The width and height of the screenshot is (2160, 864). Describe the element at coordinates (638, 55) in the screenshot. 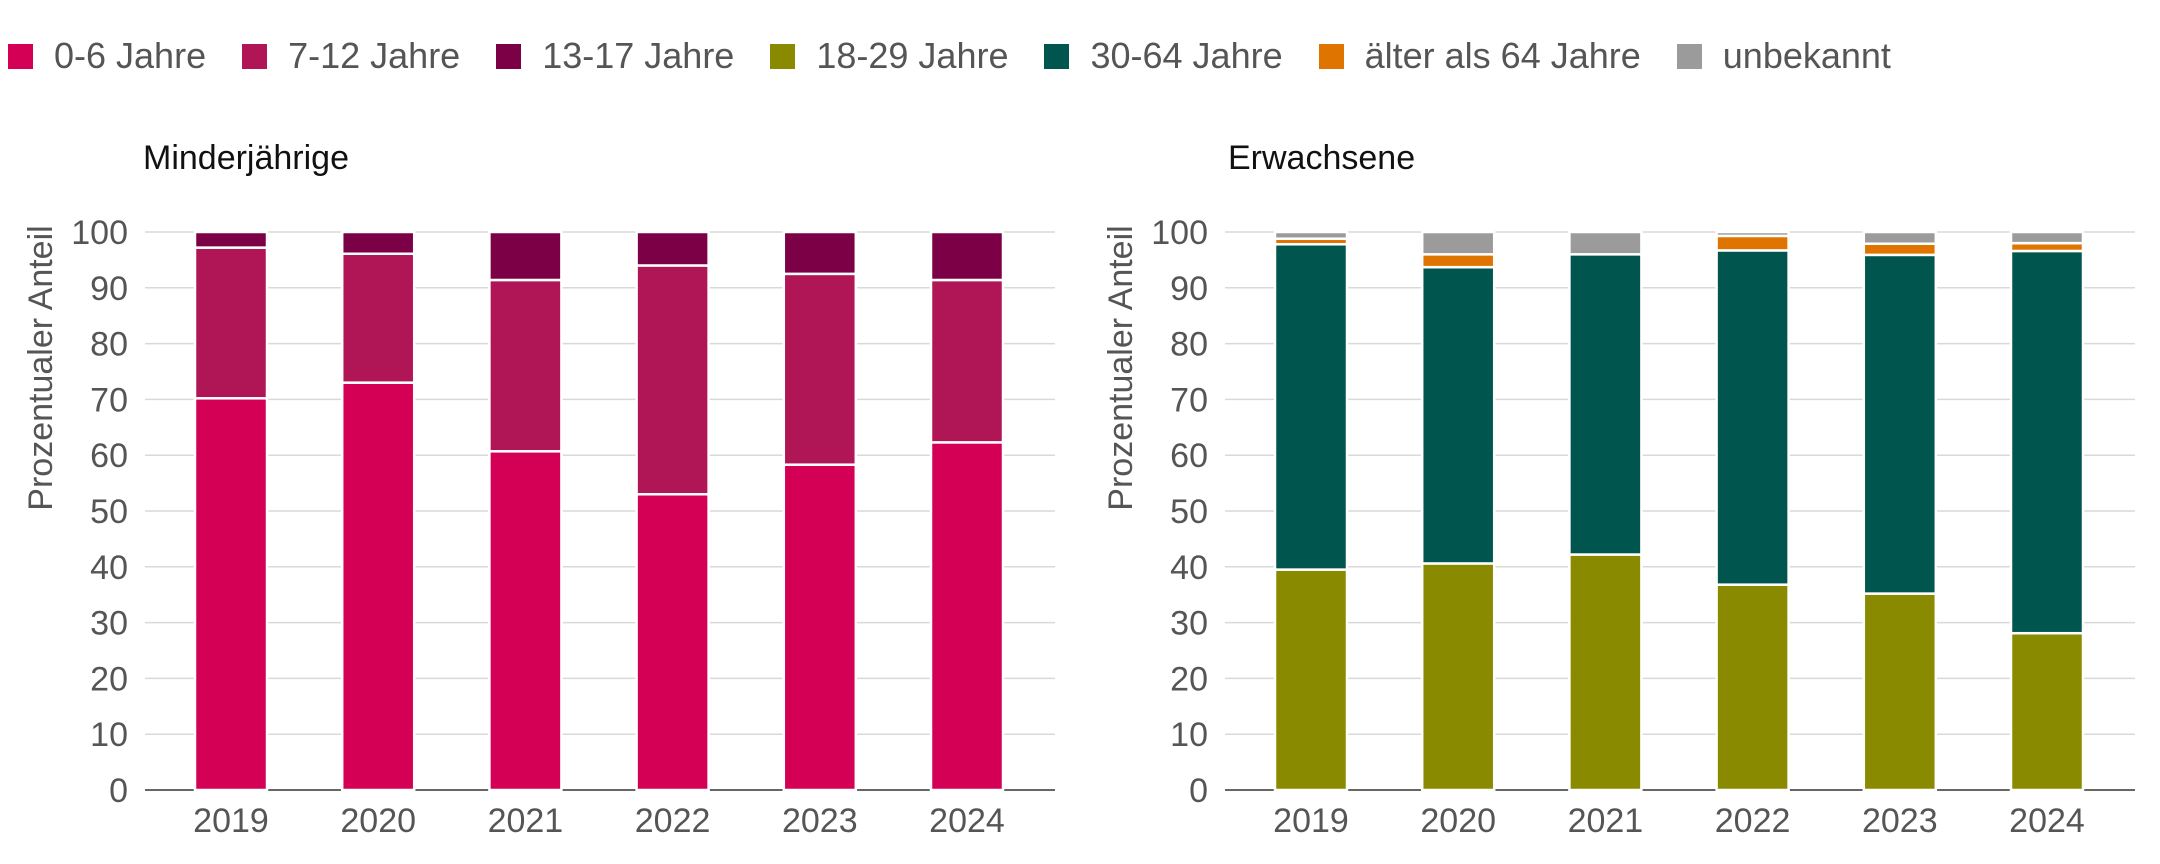

I see `legend-label: 13-17 Jahre` at that location.